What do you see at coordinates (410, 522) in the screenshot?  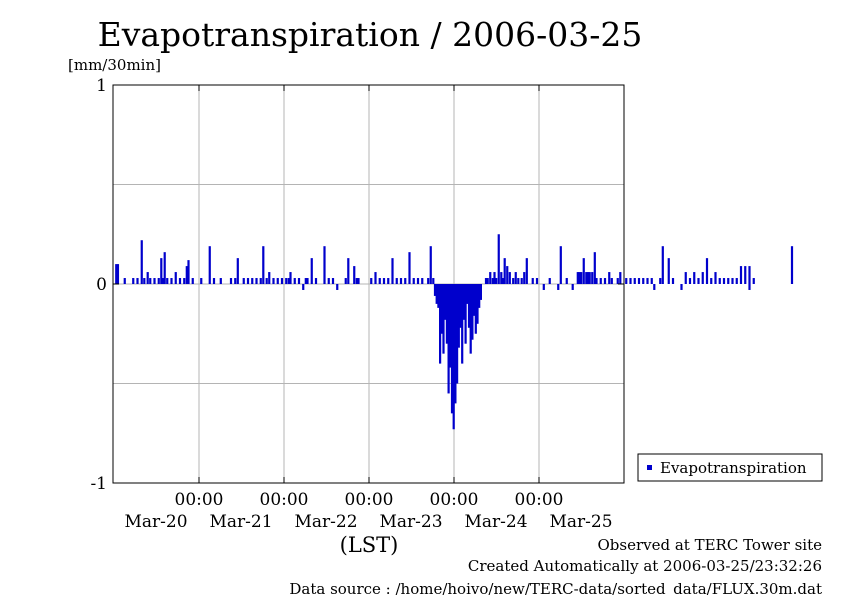 I see `x-tick-label-date: Mar-23` at bounding box center [410, 522].